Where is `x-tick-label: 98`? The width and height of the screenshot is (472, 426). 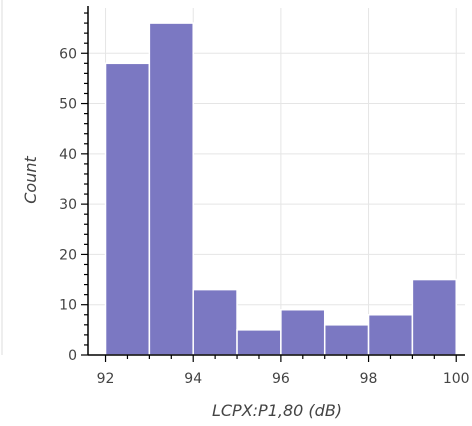 x-tick-label: 98 is located at coordinates (369, 379).